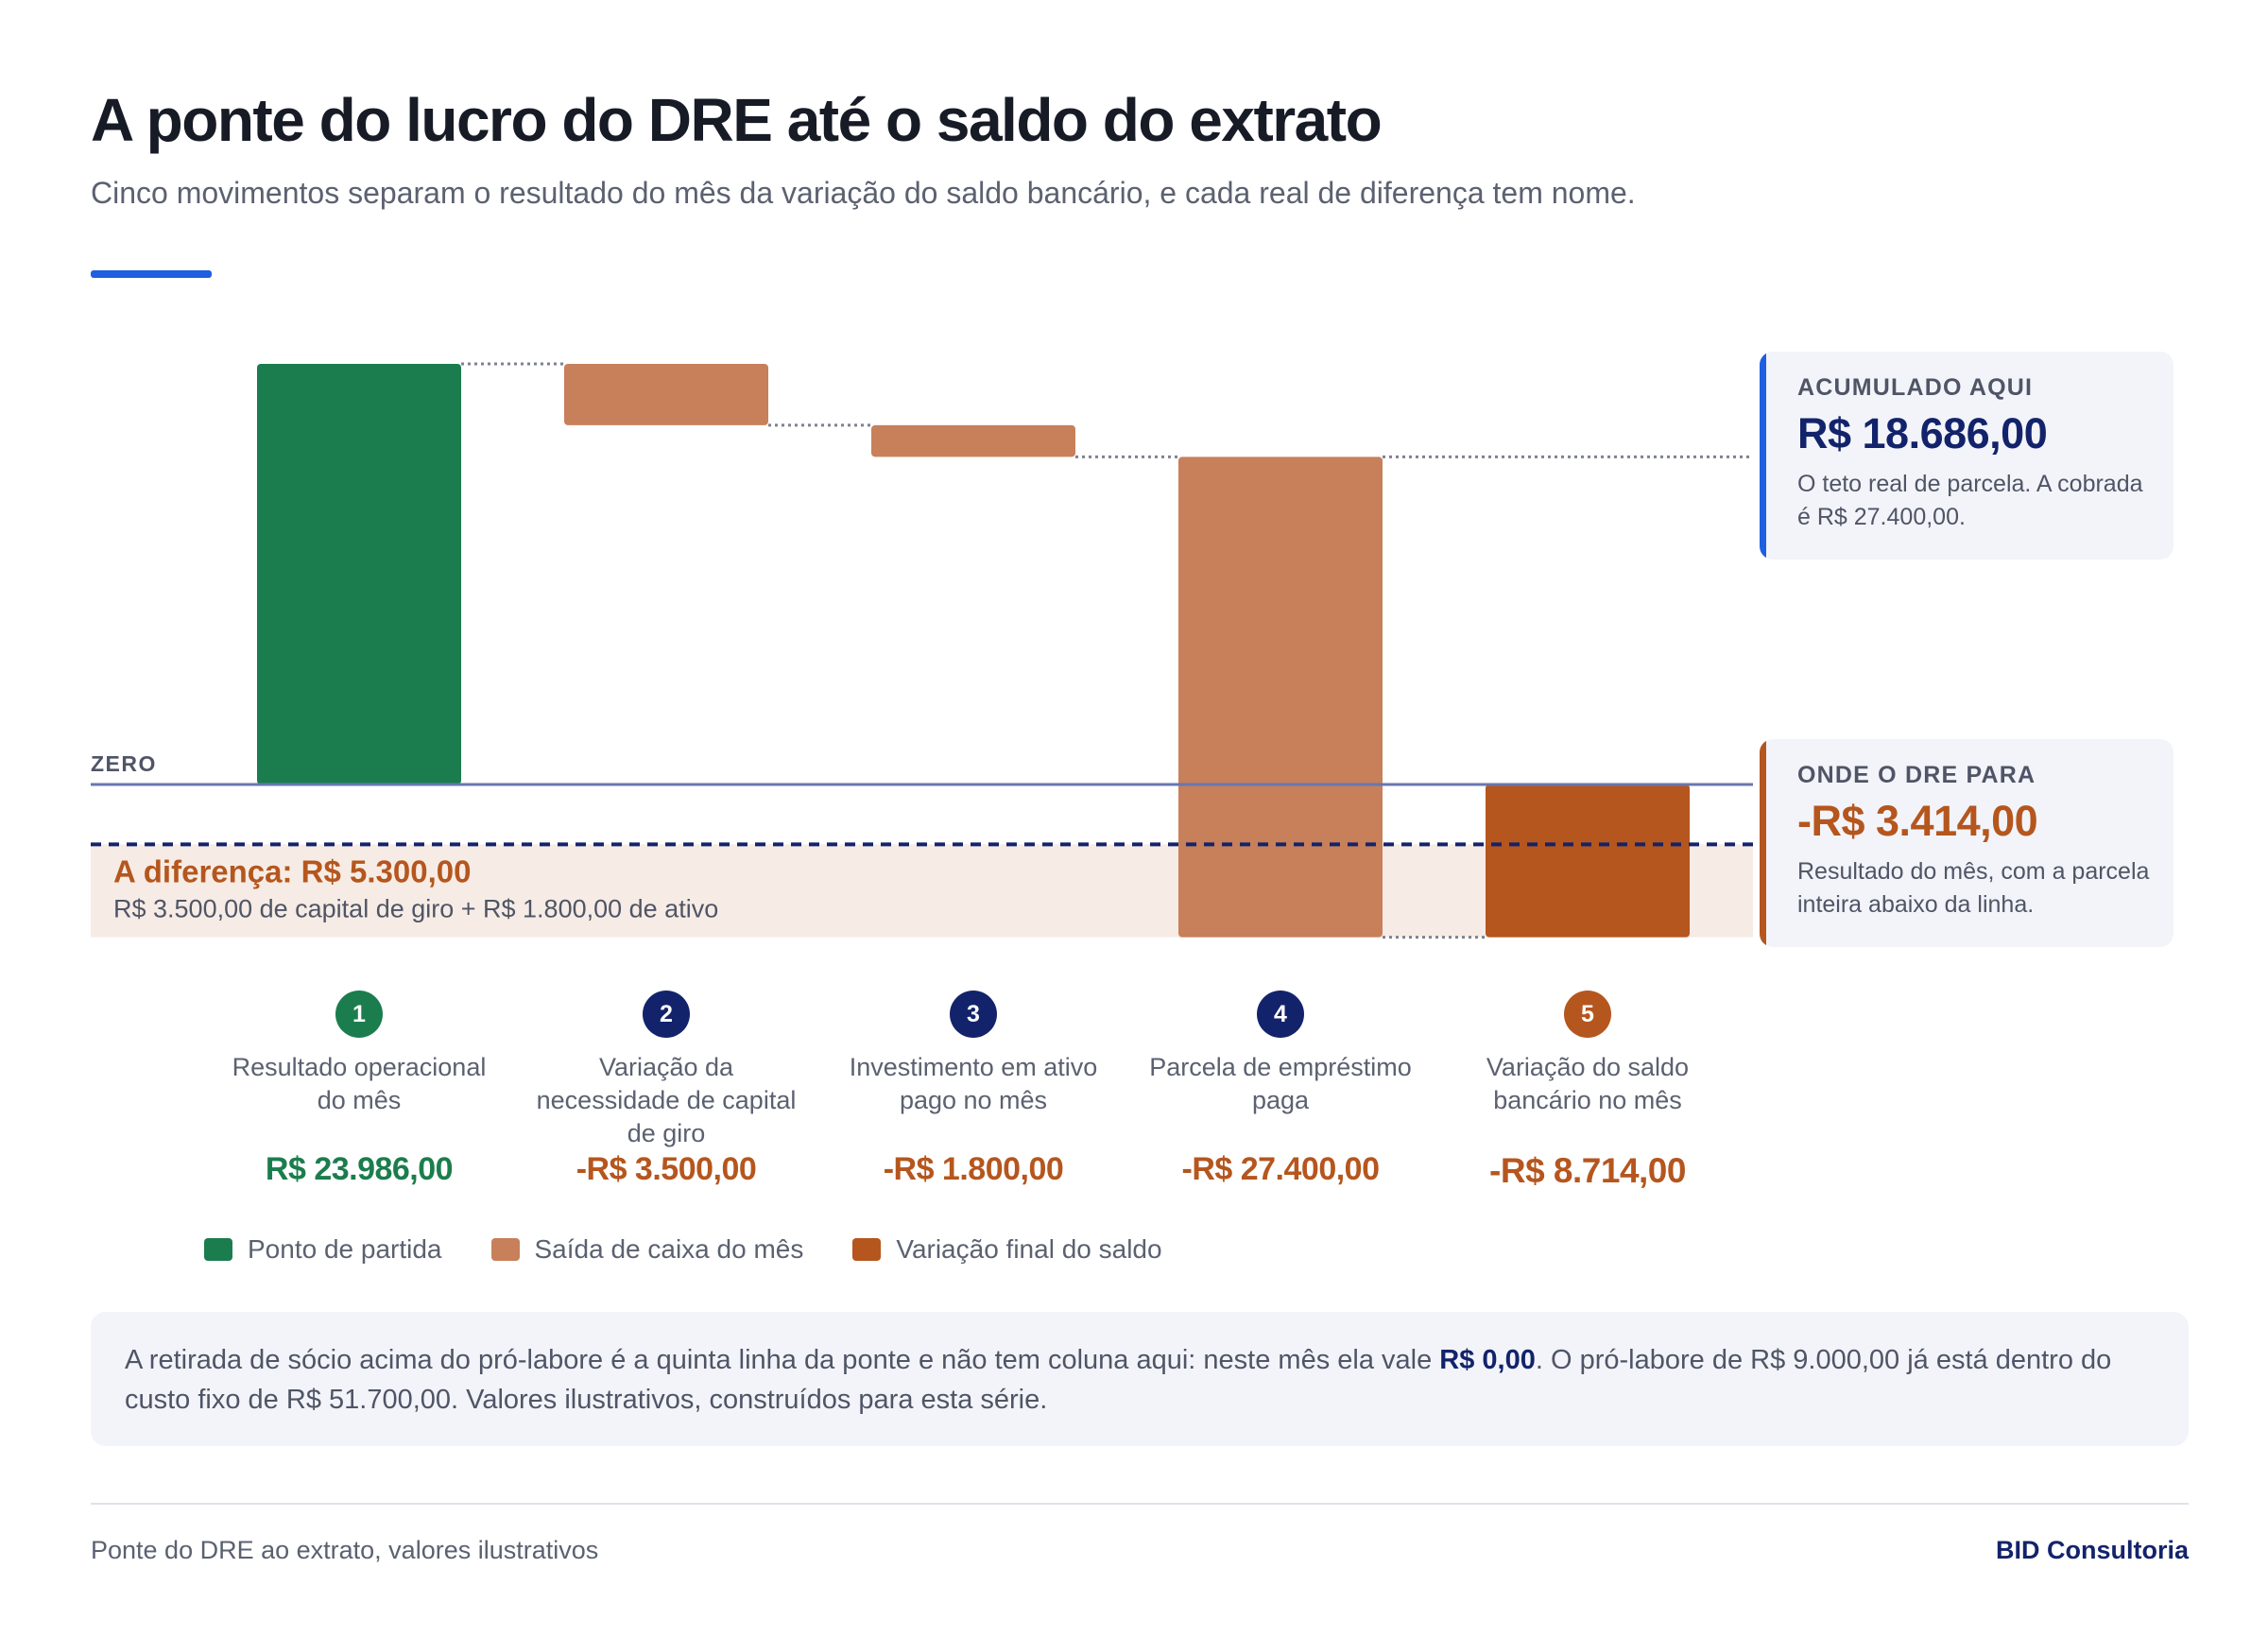 The image size is (2268, 1637). What do you see at coordinates (1140, 1504) in the screenshot?
I see `footer-divider` at bounding box center [1140, 1504].